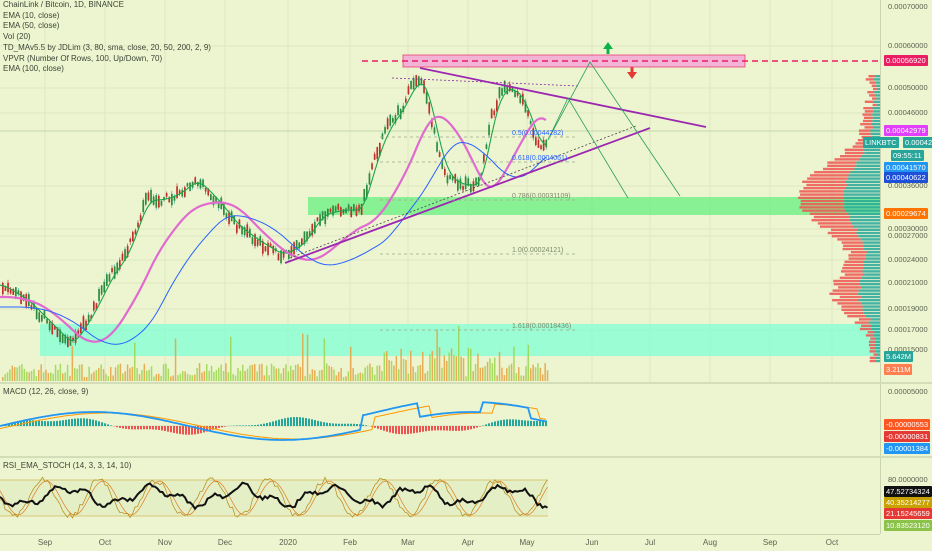 Image resolution: width=932 pixels, height=551 pixels. Describe the element at coordinates (440, 495) in the screenshot. I see `rsi-pane: RSI_EMA_STOCH (14, 3, 3, 14, 10)` at that location.